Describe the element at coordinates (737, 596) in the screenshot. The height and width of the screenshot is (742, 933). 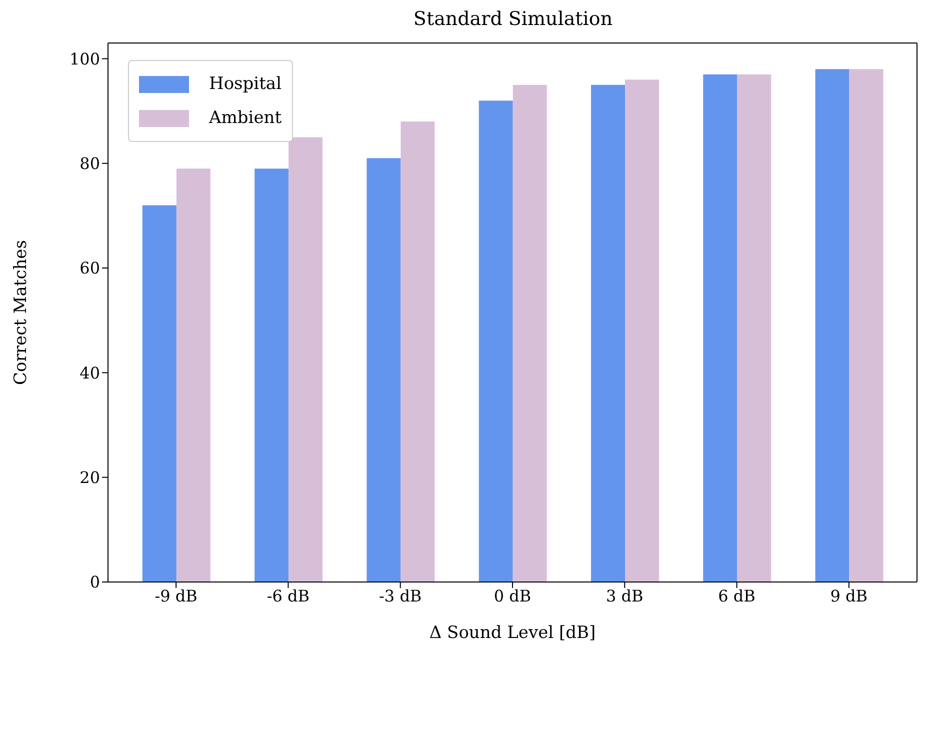
I see `x-tick-label: 6 dB` at that location.